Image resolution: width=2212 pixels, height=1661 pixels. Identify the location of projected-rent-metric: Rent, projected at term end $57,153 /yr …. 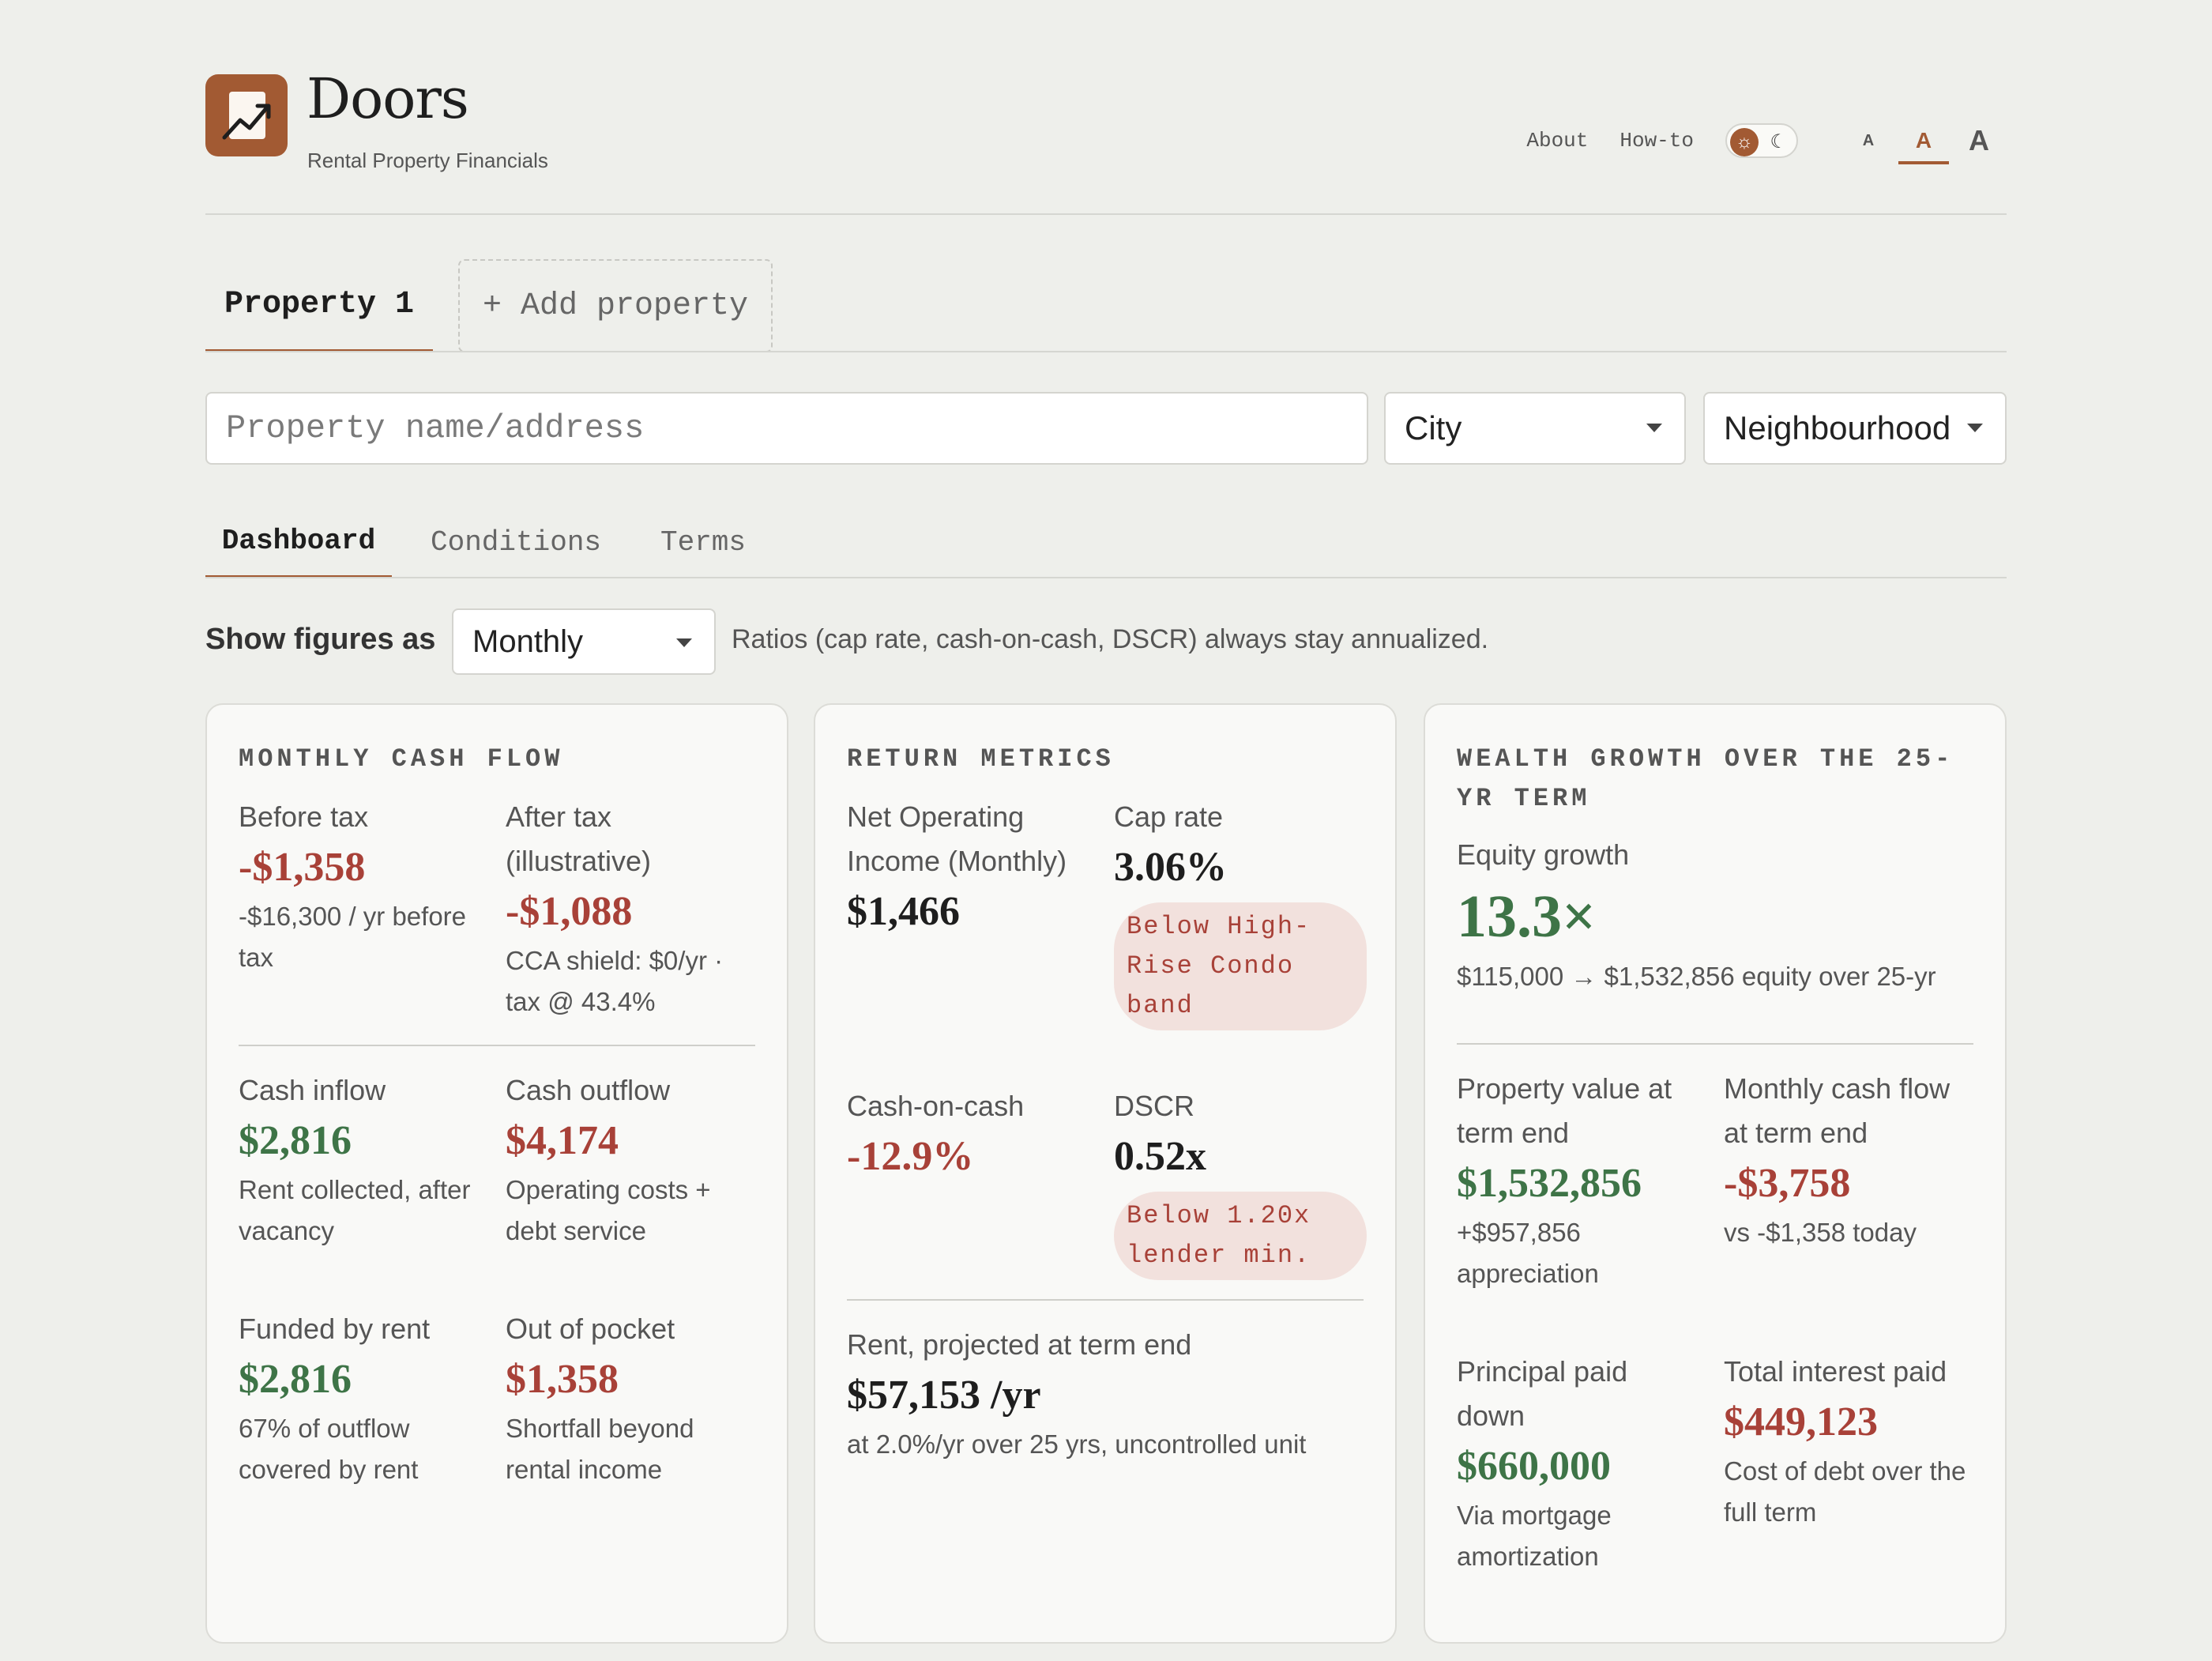
(1108, 1394).